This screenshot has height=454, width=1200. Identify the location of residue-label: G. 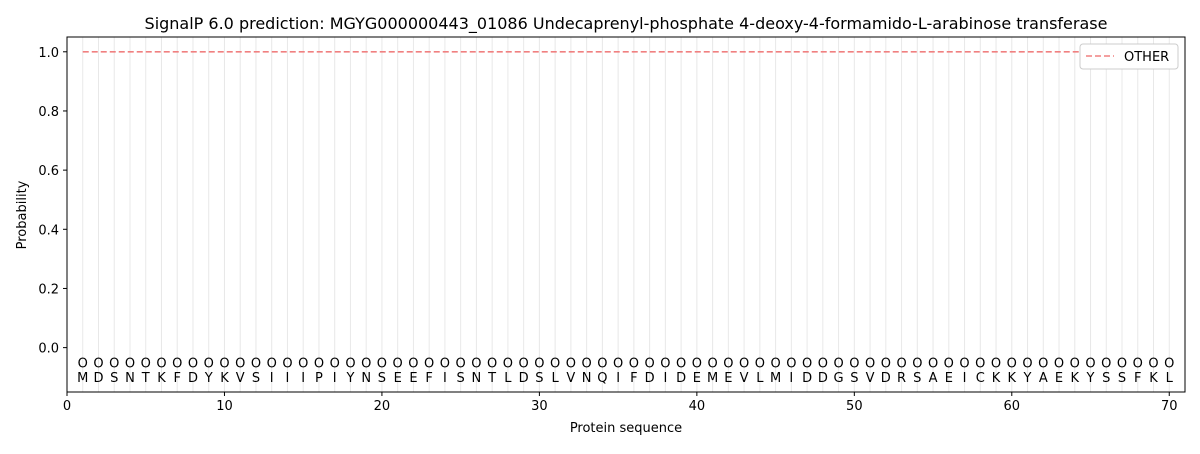
(839, 378).